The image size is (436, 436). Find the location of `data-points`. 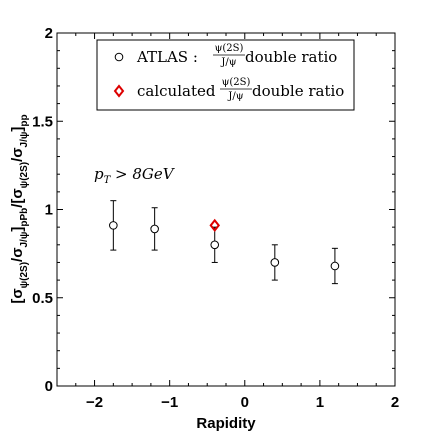

data-points is located at coordinates (224, 242).